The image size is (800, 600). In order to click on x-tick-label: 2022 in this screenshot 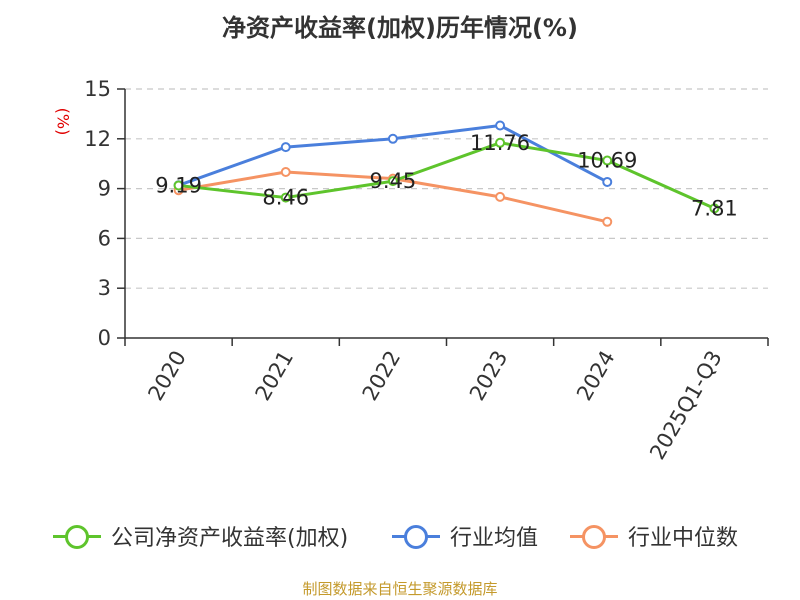, I will do `click(382, 376)`.